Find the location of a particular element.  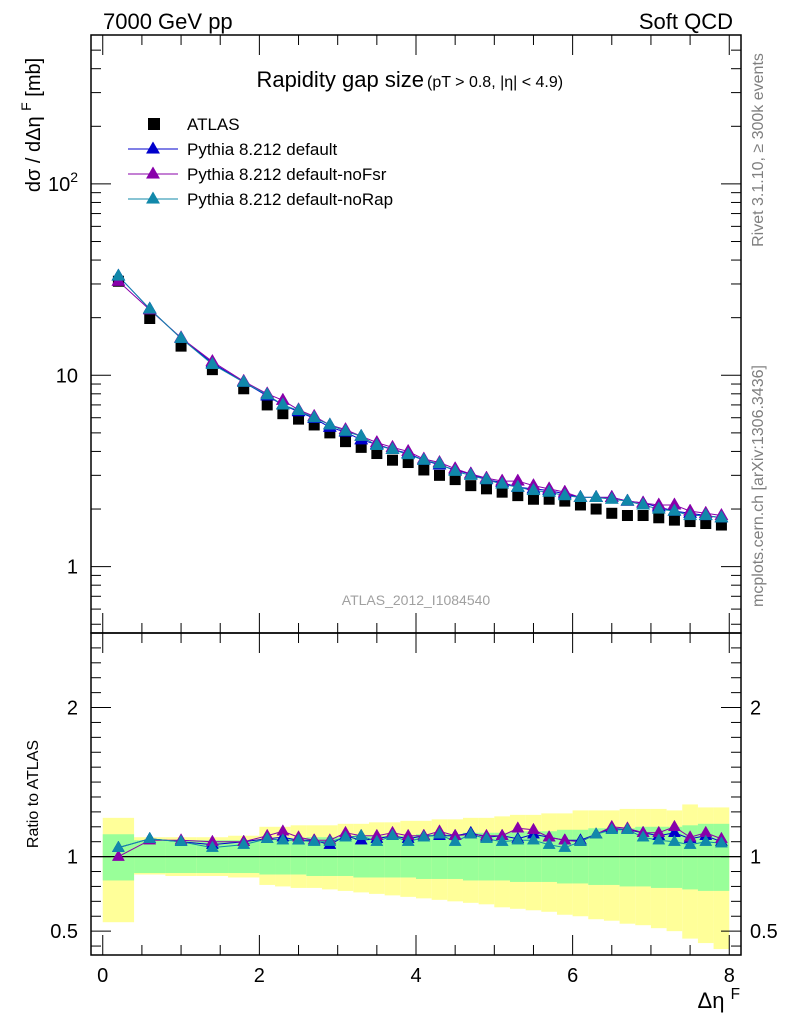

x-axis-label: Δη F is located at coordinates (719, 999).